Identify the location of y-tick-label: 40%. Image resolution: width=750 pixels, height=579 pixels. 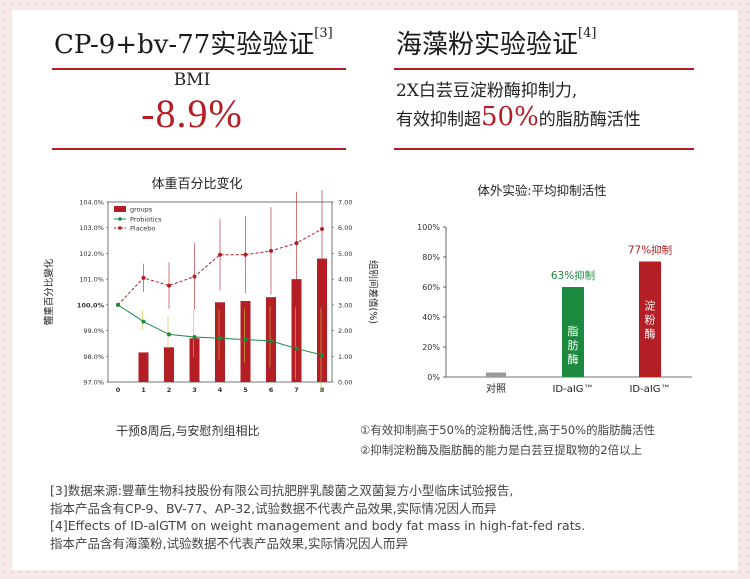
(431, 317).